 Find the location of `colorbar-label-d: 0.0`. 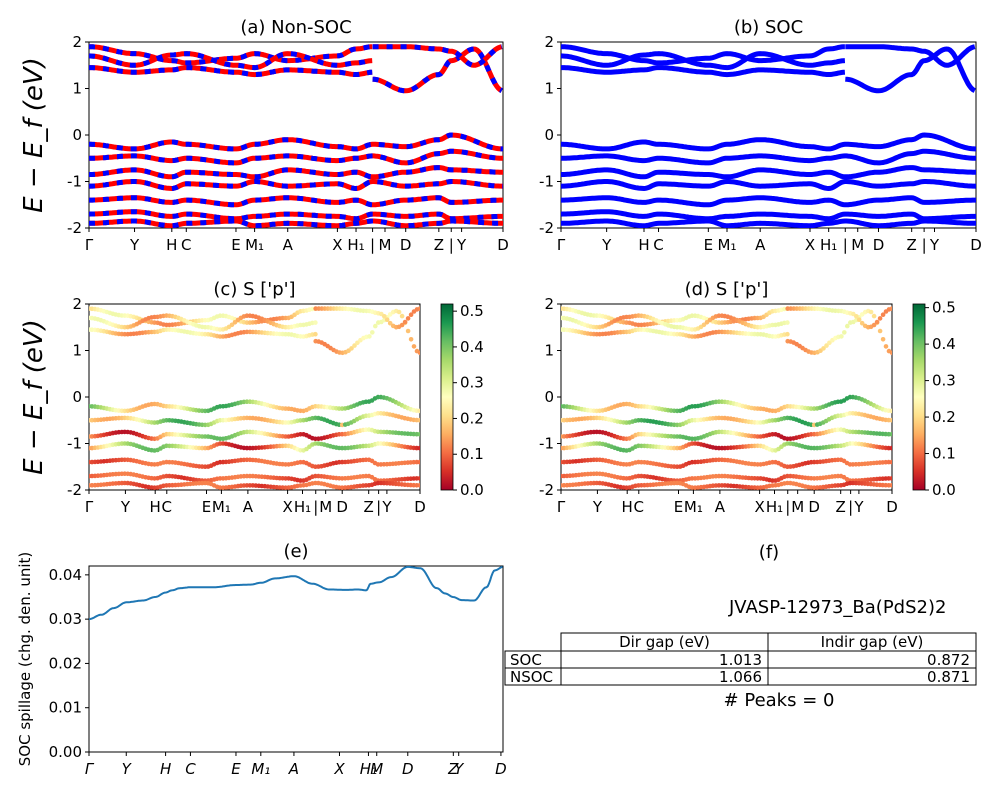

colorbar-label-d: 0.0 is located at coordinates (944, 490).